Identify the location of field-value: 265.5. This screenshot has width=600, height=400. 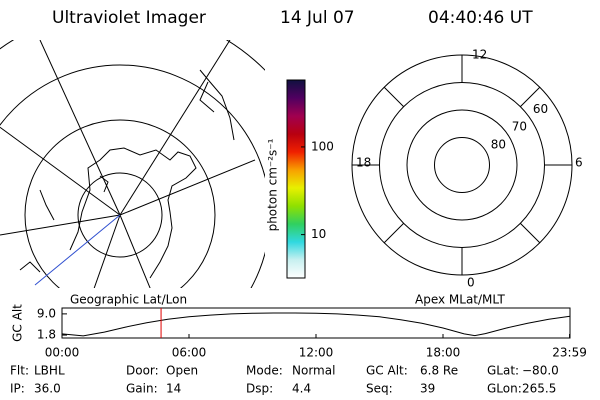
(539, 389).